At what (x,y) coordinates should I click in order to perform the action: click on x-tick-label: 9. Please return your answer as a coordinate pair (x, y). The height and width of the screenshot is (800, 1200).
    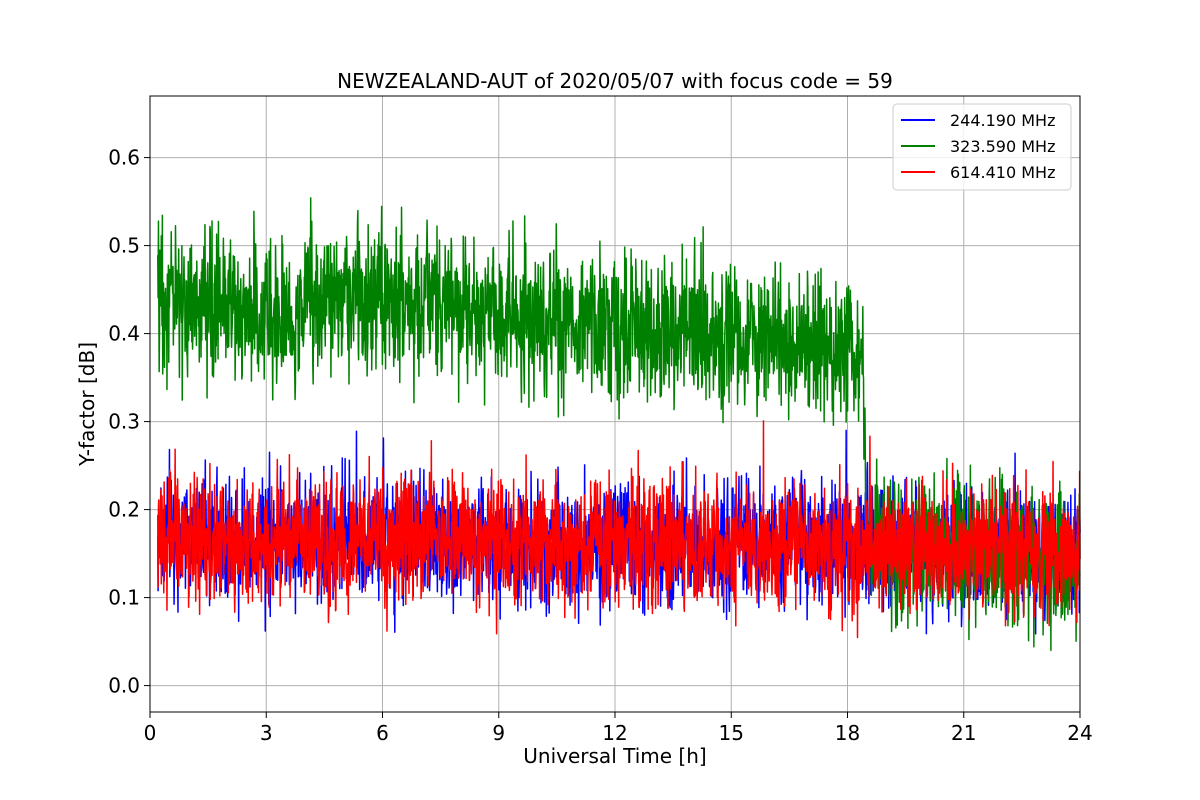
    Looking at the image, I should click on (498, 733).